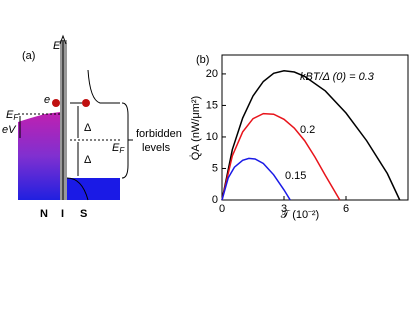 The height and width of the screenshot is (317, 415). Describe the element at coordinates (159, 134) in the screenshot. I see `label: forbidden` at that location.